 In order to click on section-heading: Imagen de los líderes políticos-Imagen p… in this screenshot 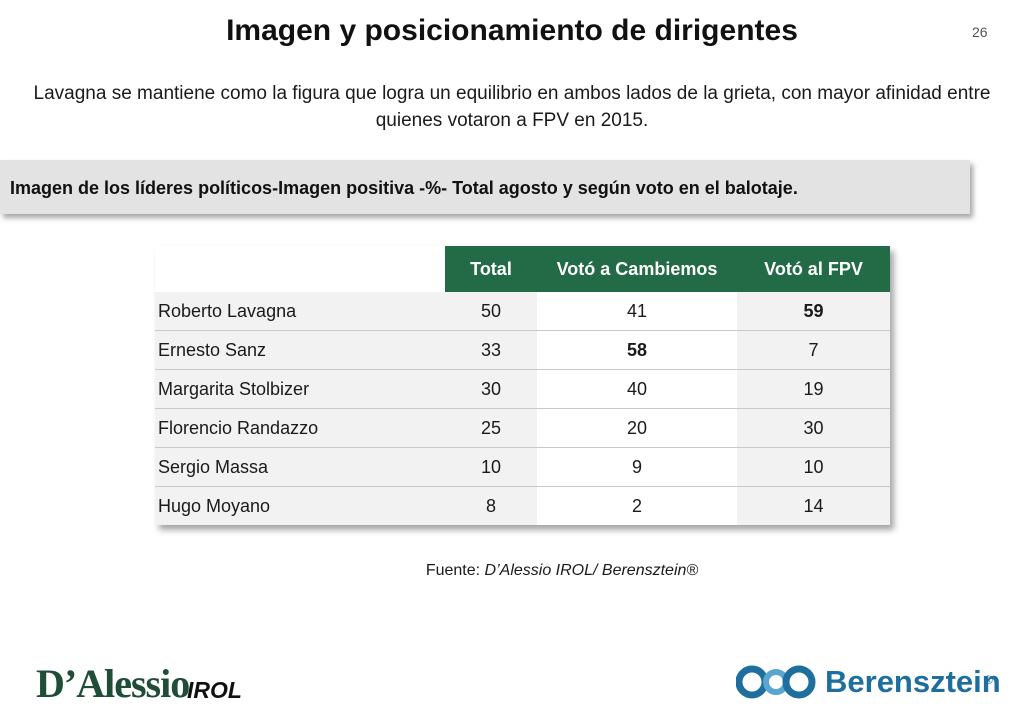, I will do `click(485, 187)`.